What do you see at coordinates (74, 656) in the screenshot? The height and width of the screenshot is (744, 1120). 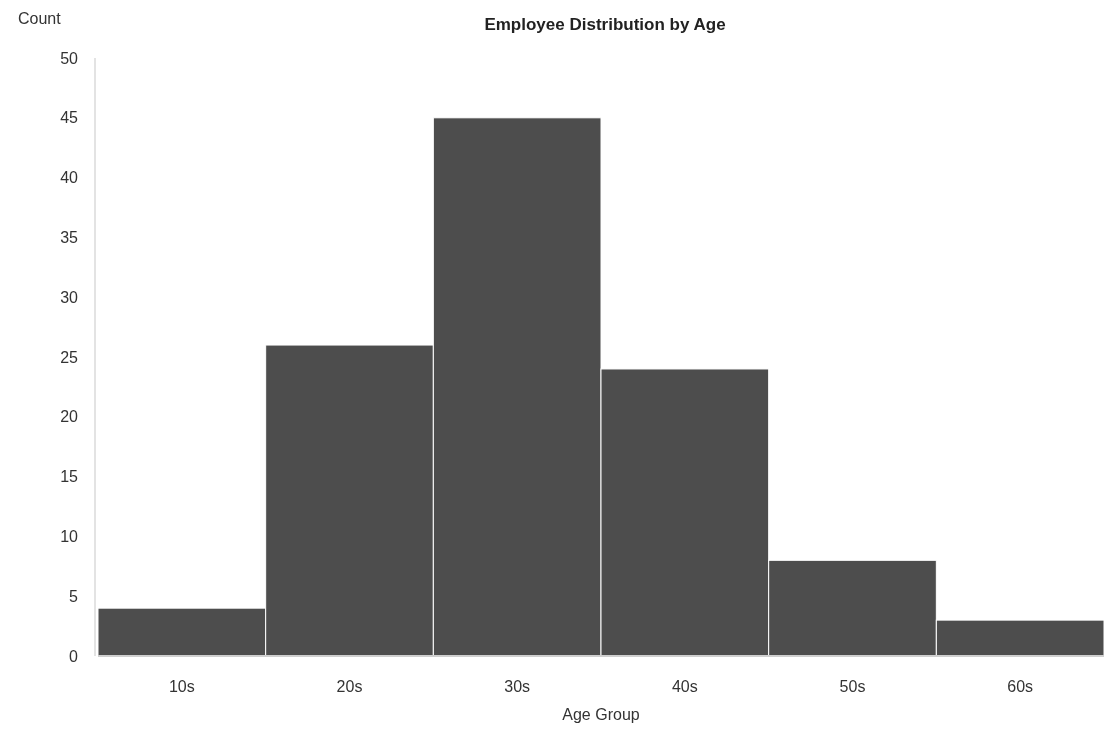 I see `y-tick-label: 0` at bounding box center [74, 656].